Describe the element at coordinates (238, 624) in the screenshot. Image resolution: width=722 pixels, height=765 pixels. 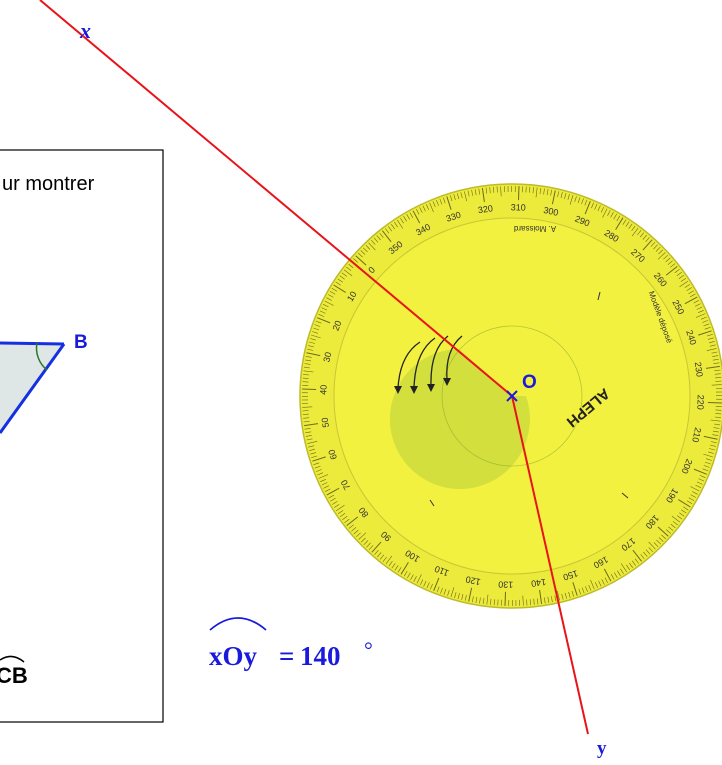
I see `angle-hat` at that location.